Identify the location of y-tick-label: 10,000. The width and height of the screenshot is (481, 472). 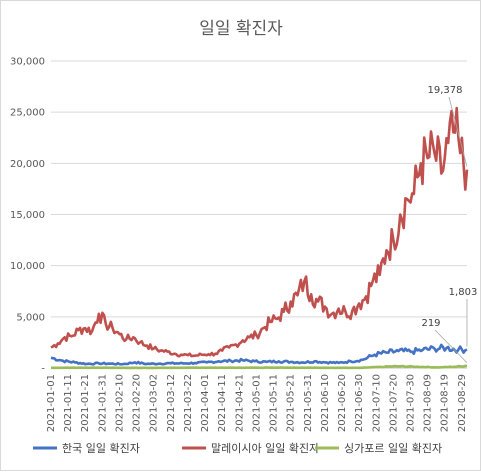
(27, 266).